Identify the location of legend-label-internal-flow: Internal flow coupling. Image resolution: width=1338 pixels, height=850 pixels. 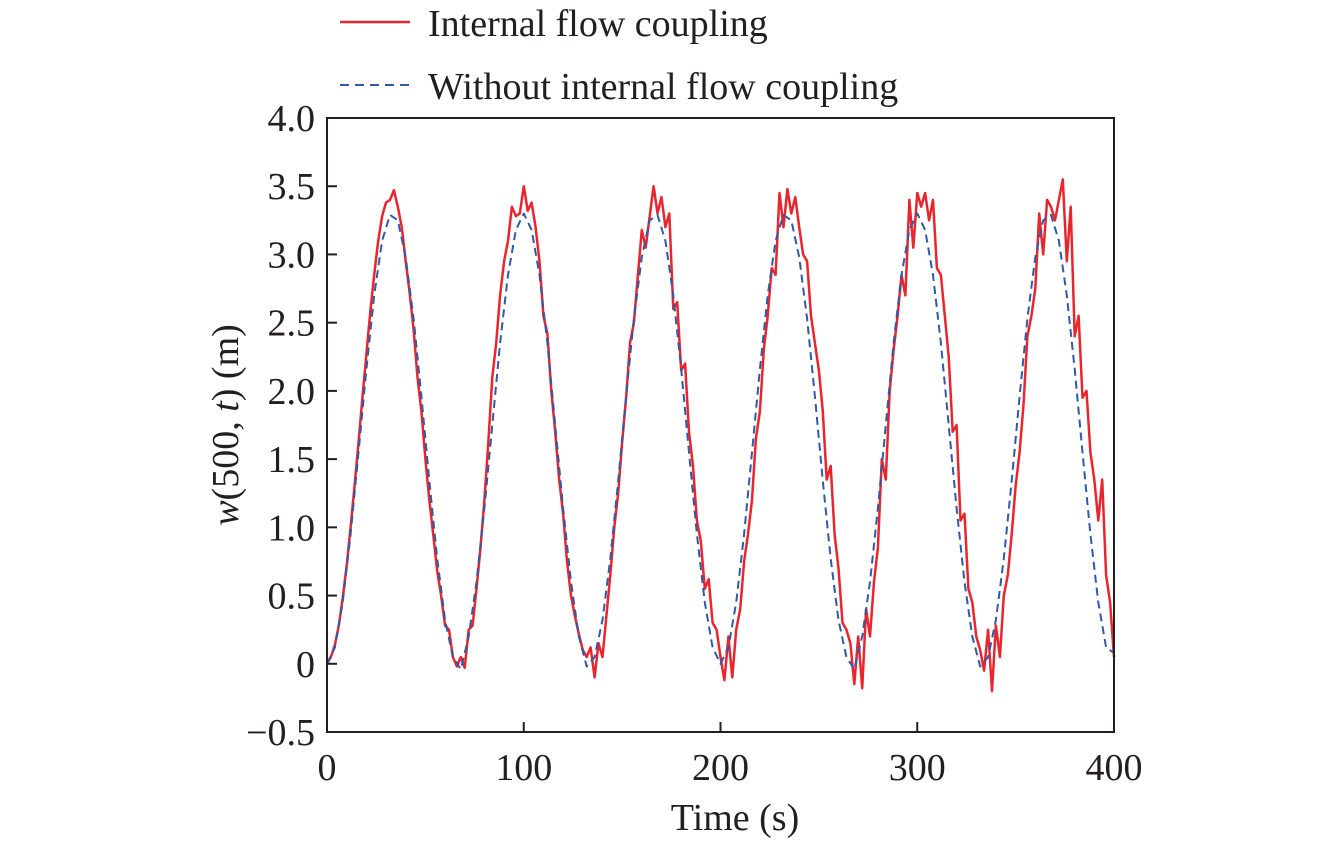
(598, 24).